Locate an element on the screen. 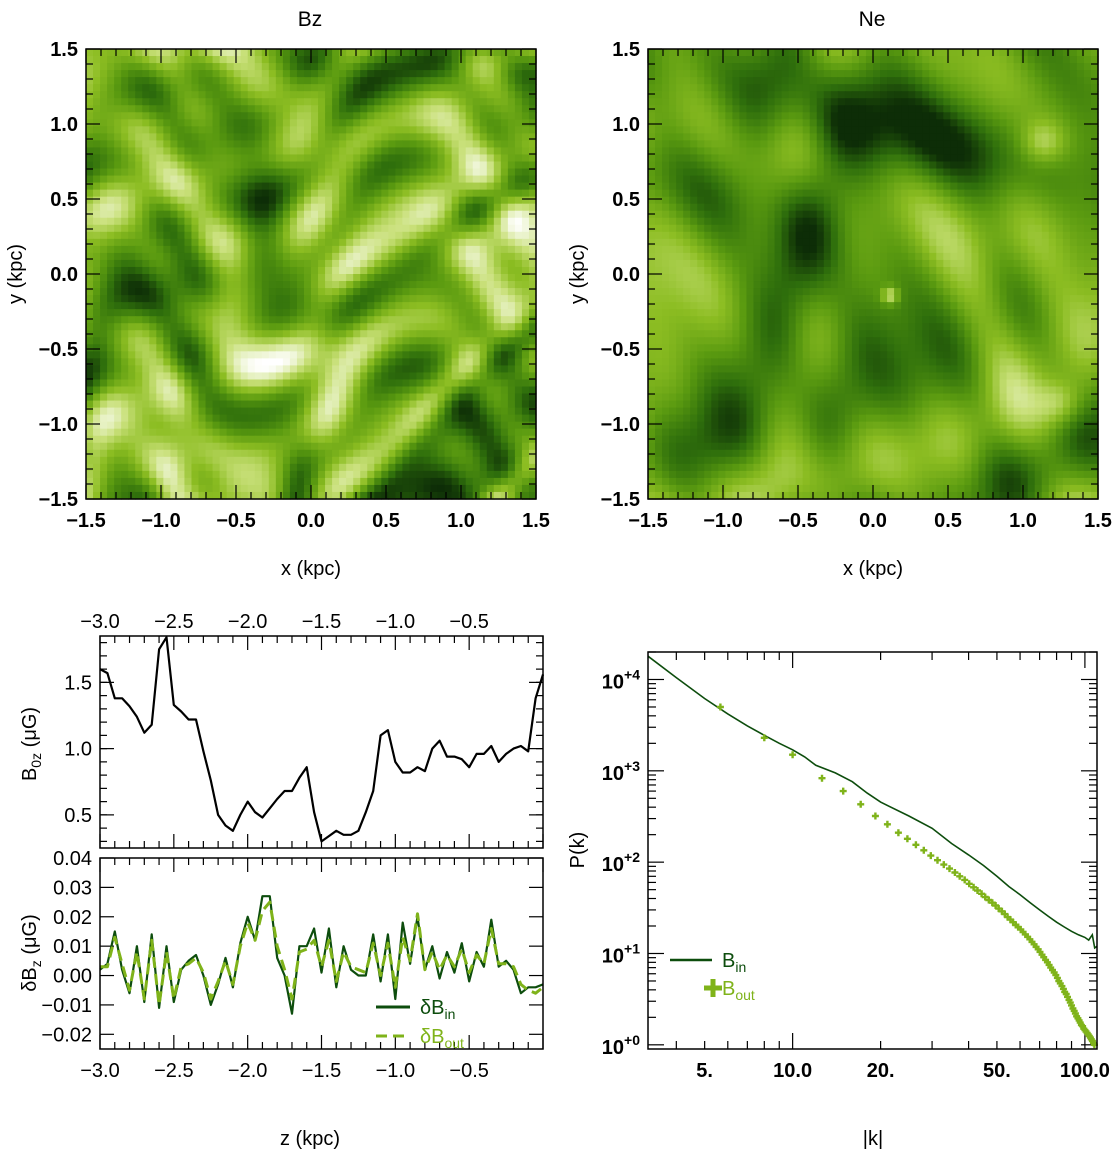  b0z-xtick-label: −3.0 is located at coordinates (99, 622).